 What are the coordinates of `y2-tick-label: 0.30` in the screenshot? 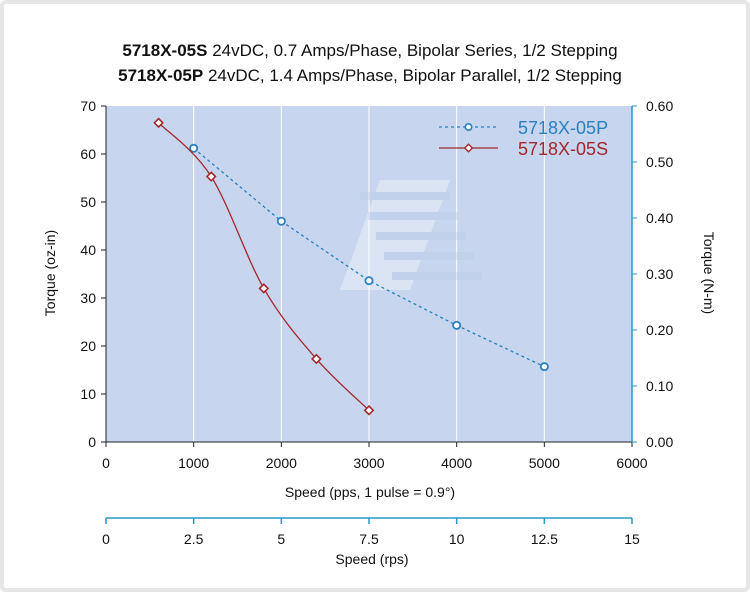 It's located at (659, 274).